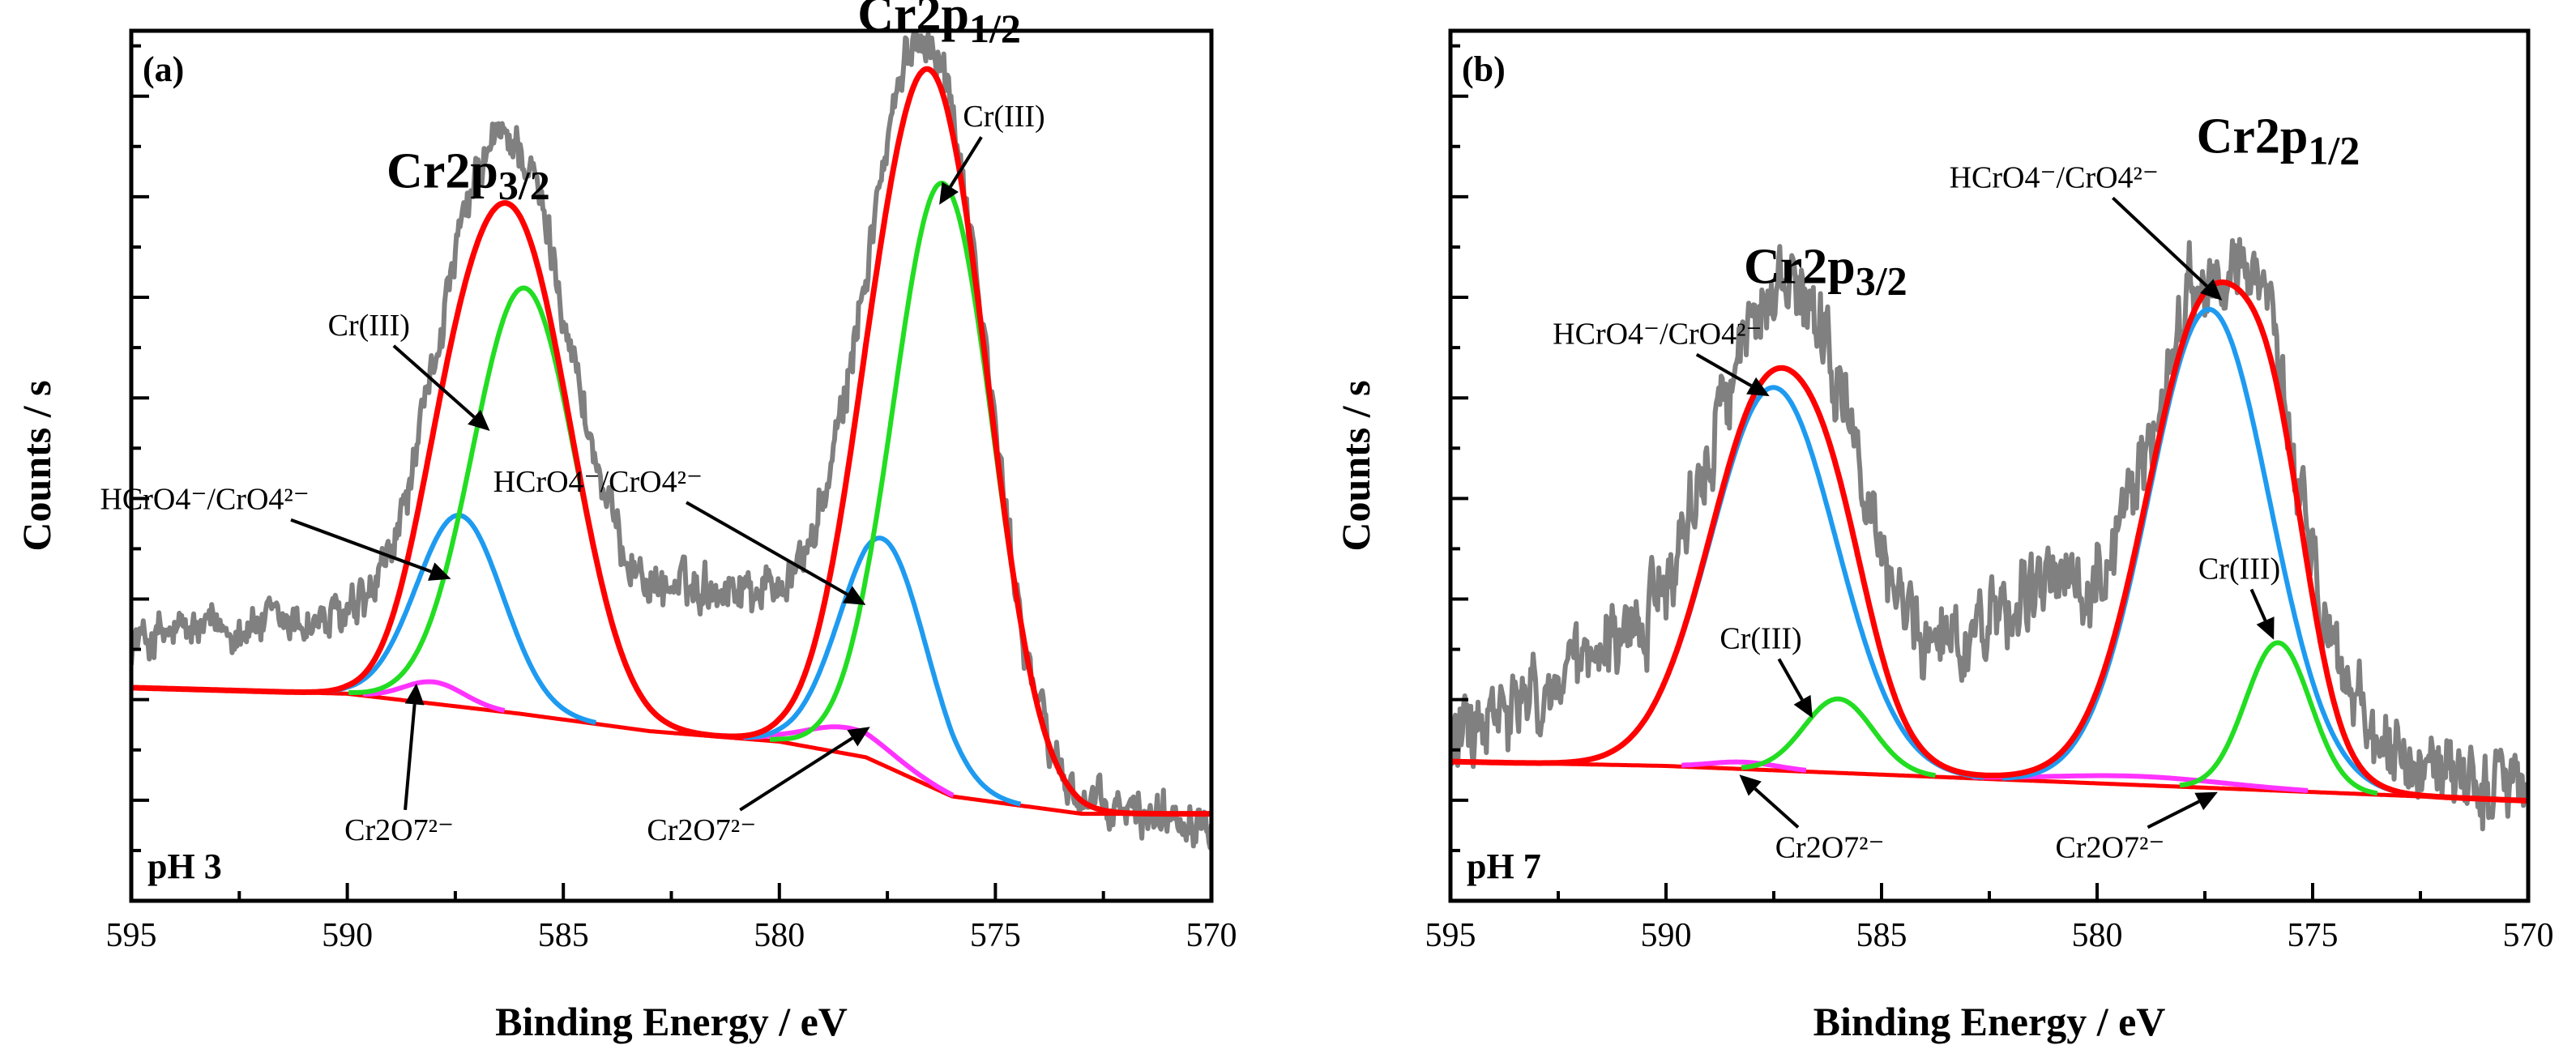 The image size is (2576, 1062). Describe the element at coordinates (1484, 69) in the screenshot. I see `panel-label: (b)` at that location.